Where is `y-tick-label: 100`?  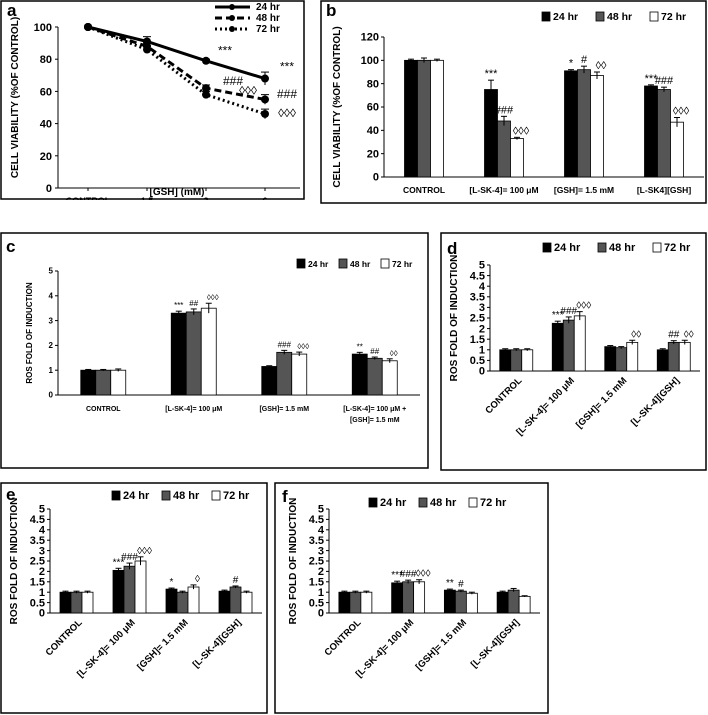 y-tick-label: 100 is located at coordinates (370, 61).